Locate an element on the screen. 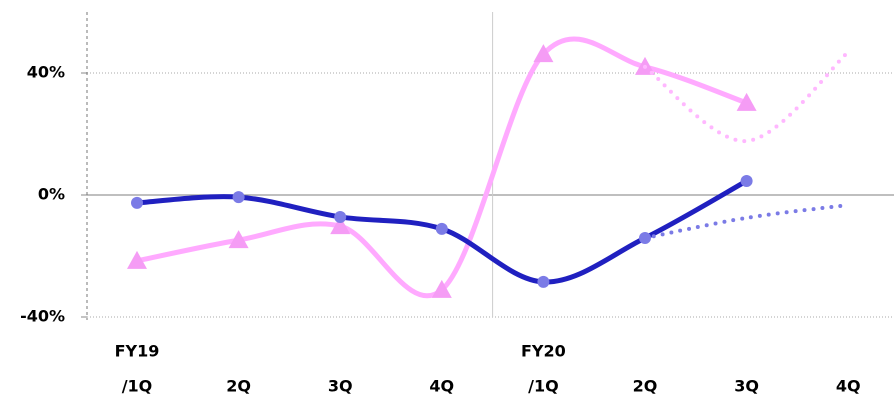  y-tick-label: 40% is located at coordinates (46, 72).